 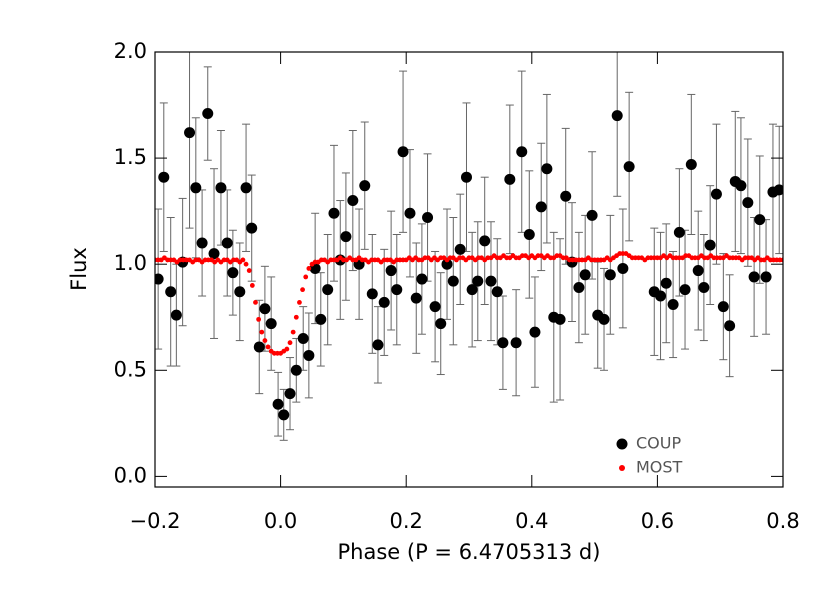 I want to click on x-tick-label: 0.6, so click(x=657, y=521).